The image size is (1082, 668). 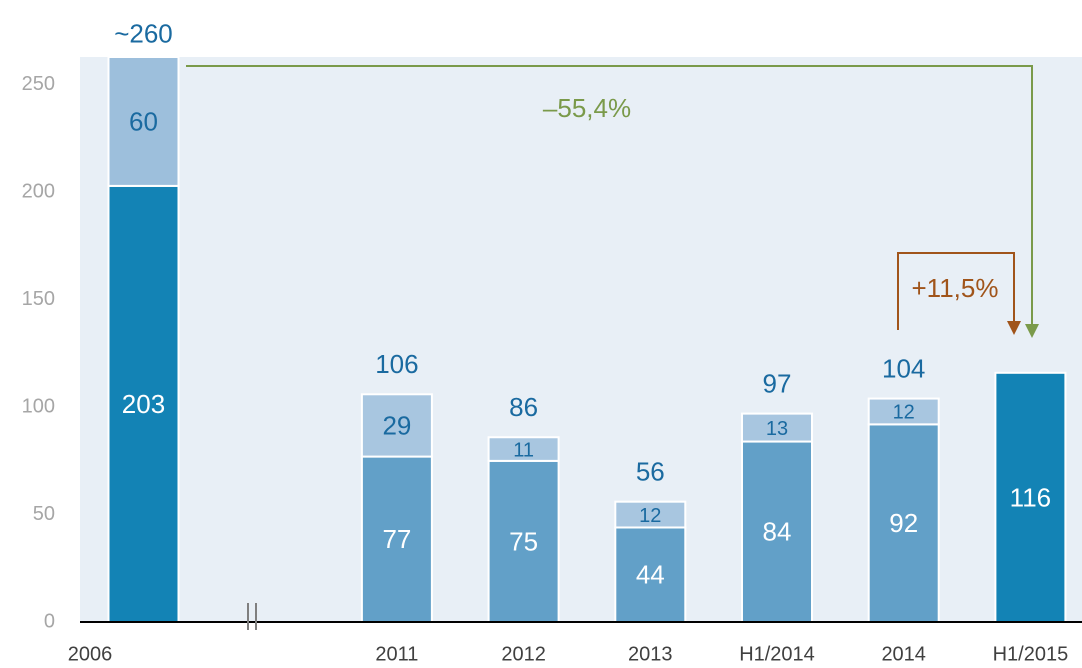 What do you see at coordinates (38, 299) in the screenshot?
I see `y-tick-label: 150` at bounding box center [38, 299].